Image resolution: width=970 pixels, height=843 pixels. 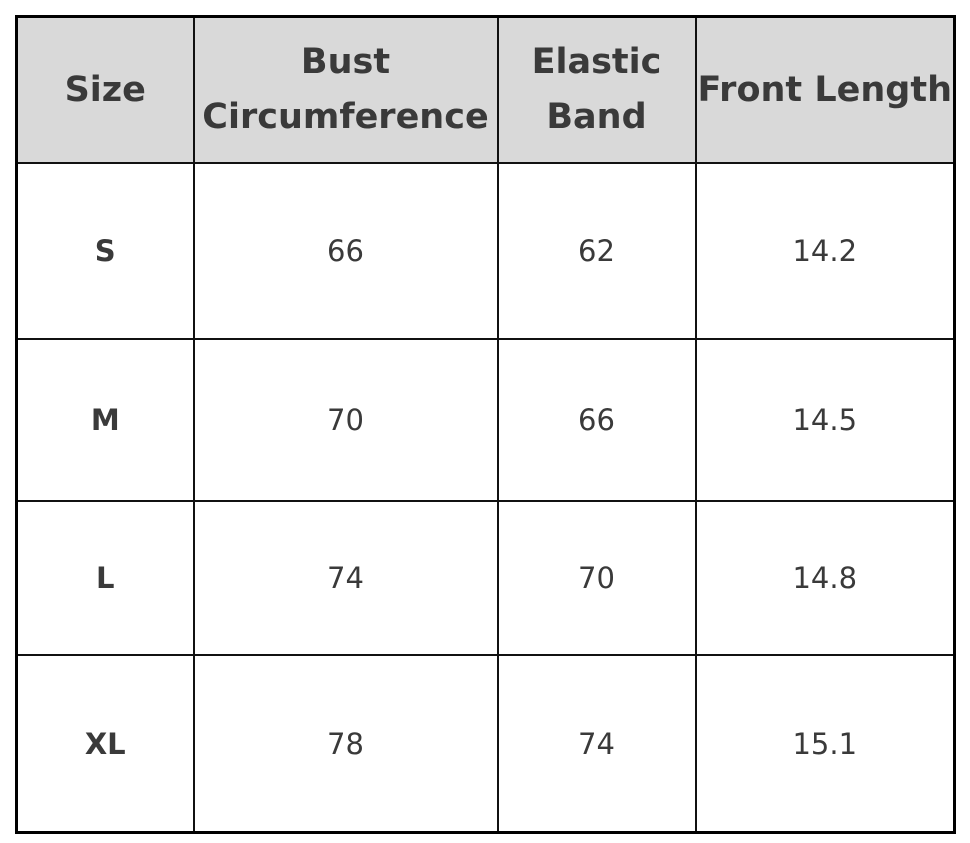 What do you see at coordinates (825, 251) in the screenshot?
I see `cell-front-length: 14.2` at bounding box center [825, 251].